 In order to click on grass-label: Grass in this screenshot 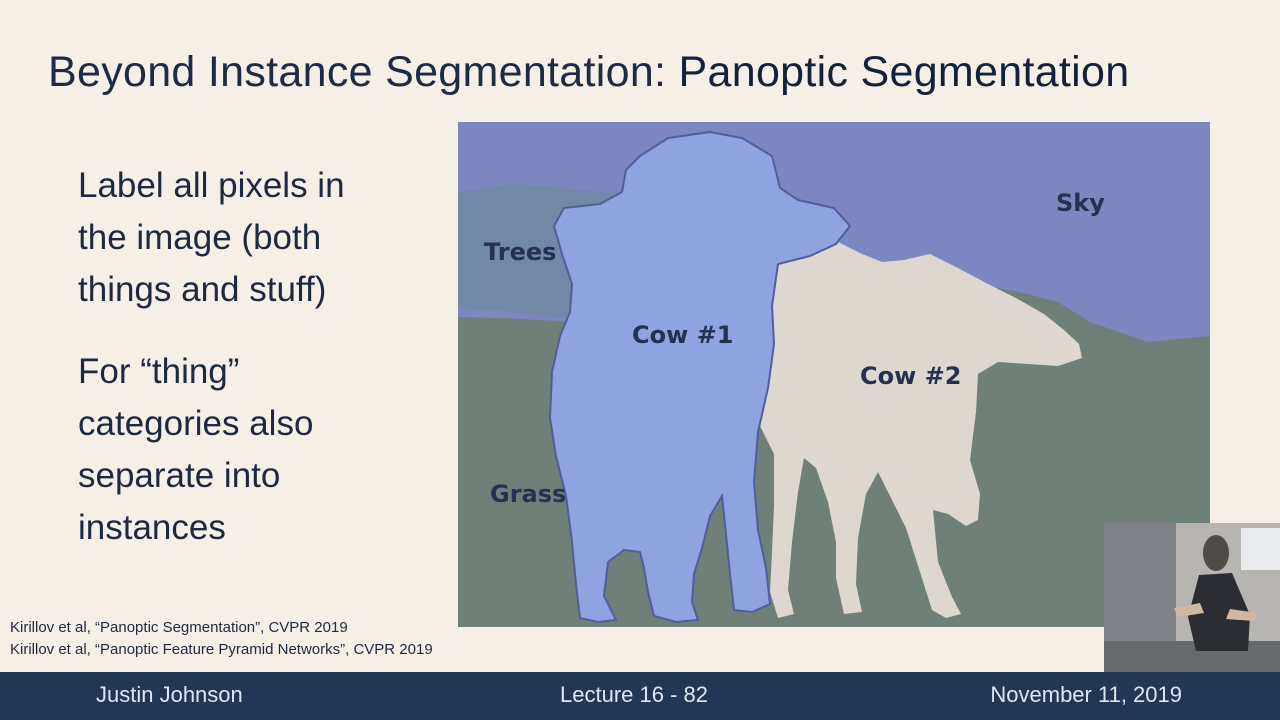, I will do `click(528, 494)`.